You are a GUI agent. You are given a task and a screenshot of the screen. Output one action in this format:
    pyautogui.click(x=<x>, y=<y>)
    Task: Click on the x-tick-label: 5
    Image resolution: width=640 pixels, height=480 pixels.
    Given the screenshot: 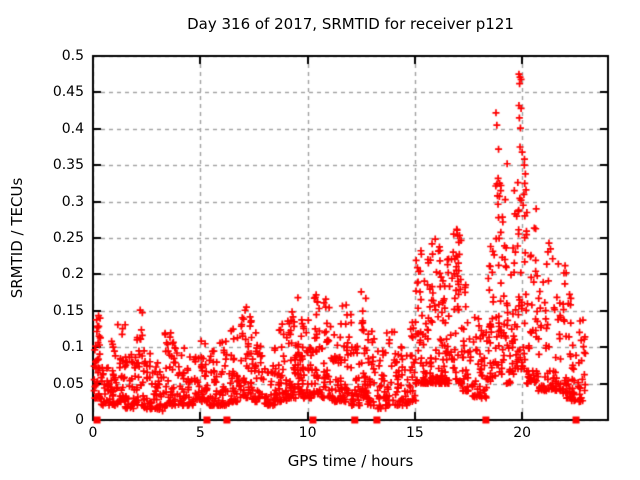 What is the action you would take?
    pyautogui.click(x=200, y=433)
    